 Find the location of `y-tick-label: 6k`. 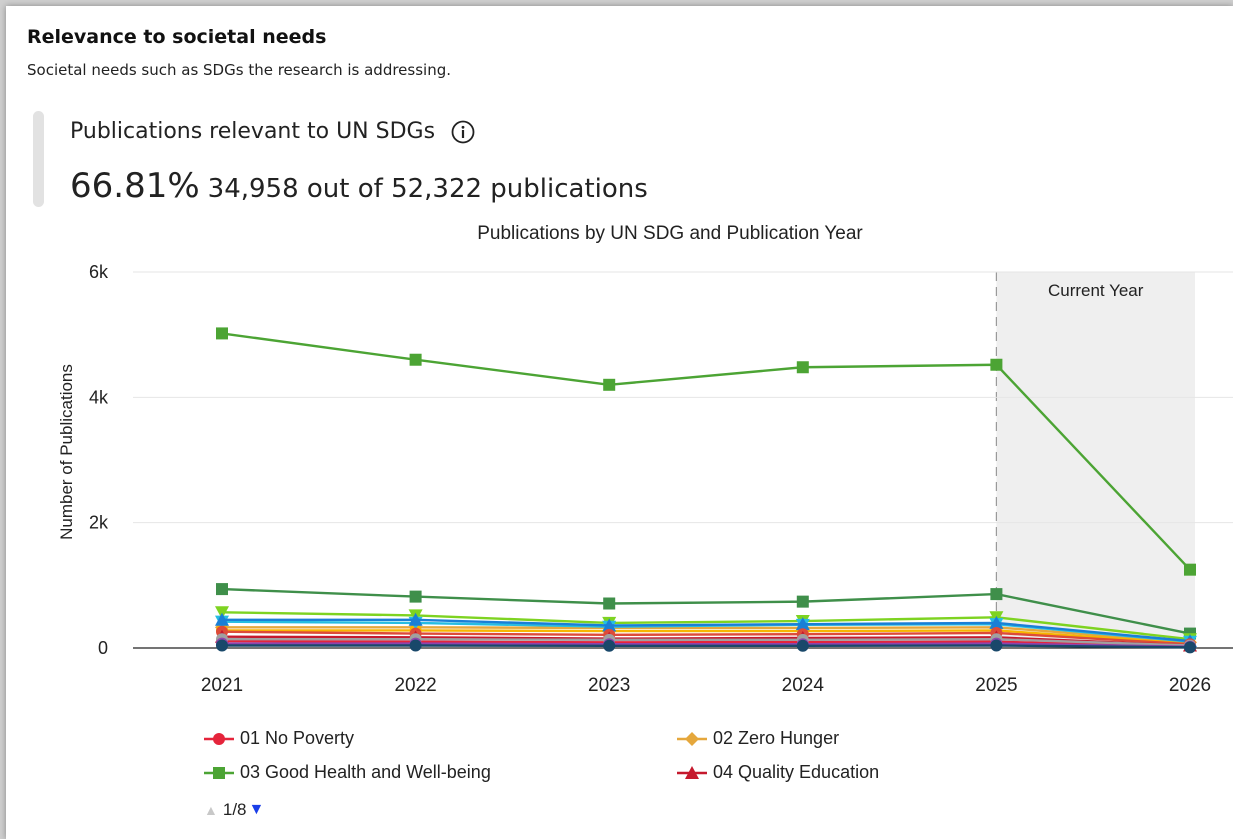

y-tick-label: 6k is located at coordinates (99, 272).